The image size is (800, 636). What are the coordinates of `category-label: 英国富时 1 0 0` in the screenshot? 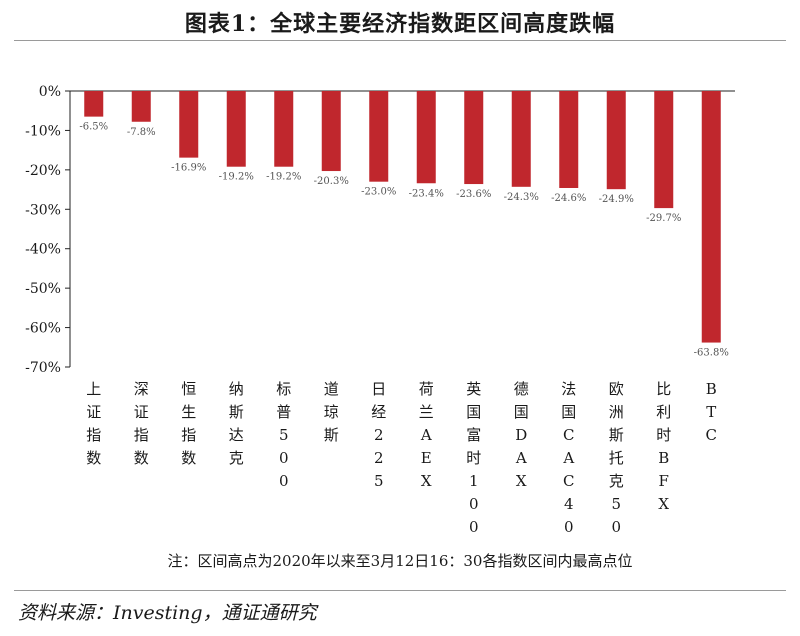 It's located at (473, 458).